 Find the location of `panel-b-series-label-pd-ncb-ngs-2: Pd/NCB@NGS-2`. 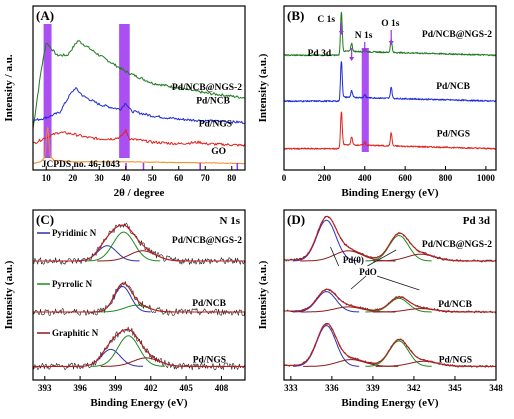

panel-b-series-label-pd-ncb-ngs-2: Pd/NCB@NGS-2 is located at coordinates (457, 35).